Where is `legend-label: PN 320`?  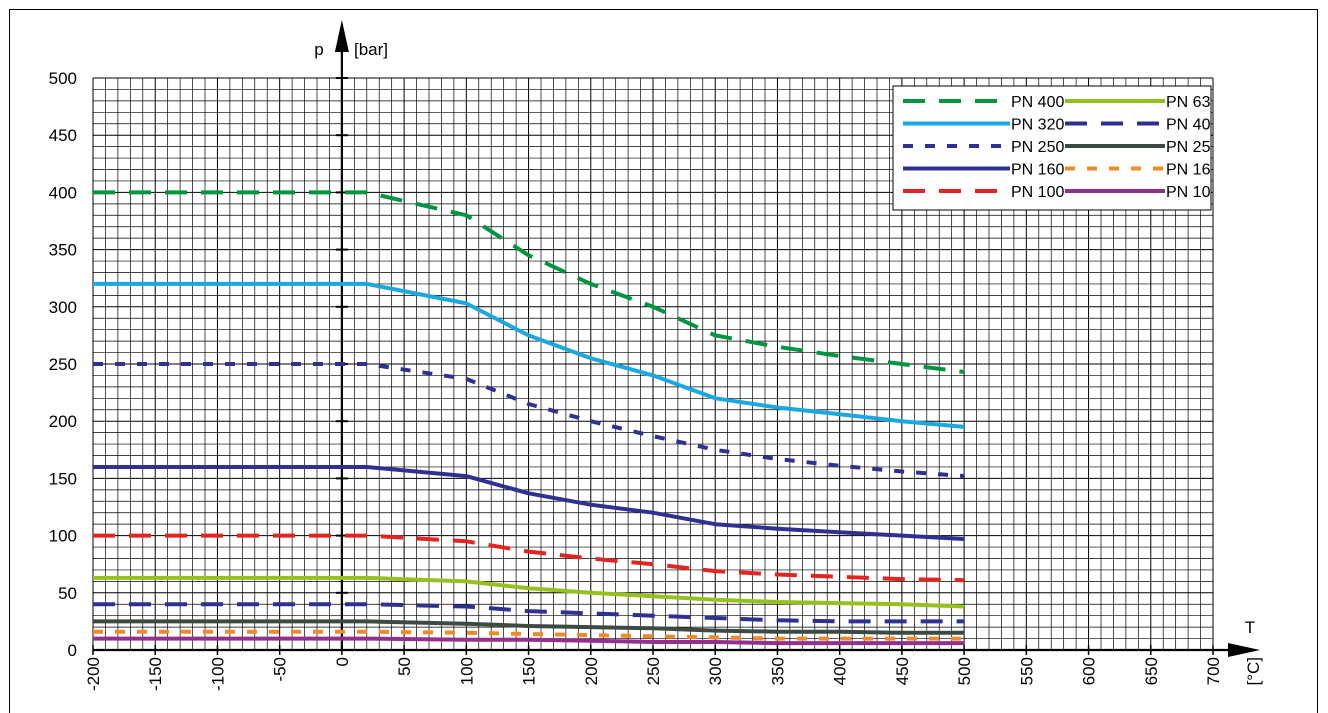
legend-label: PN 320 is located at coordinates (1037, 125).